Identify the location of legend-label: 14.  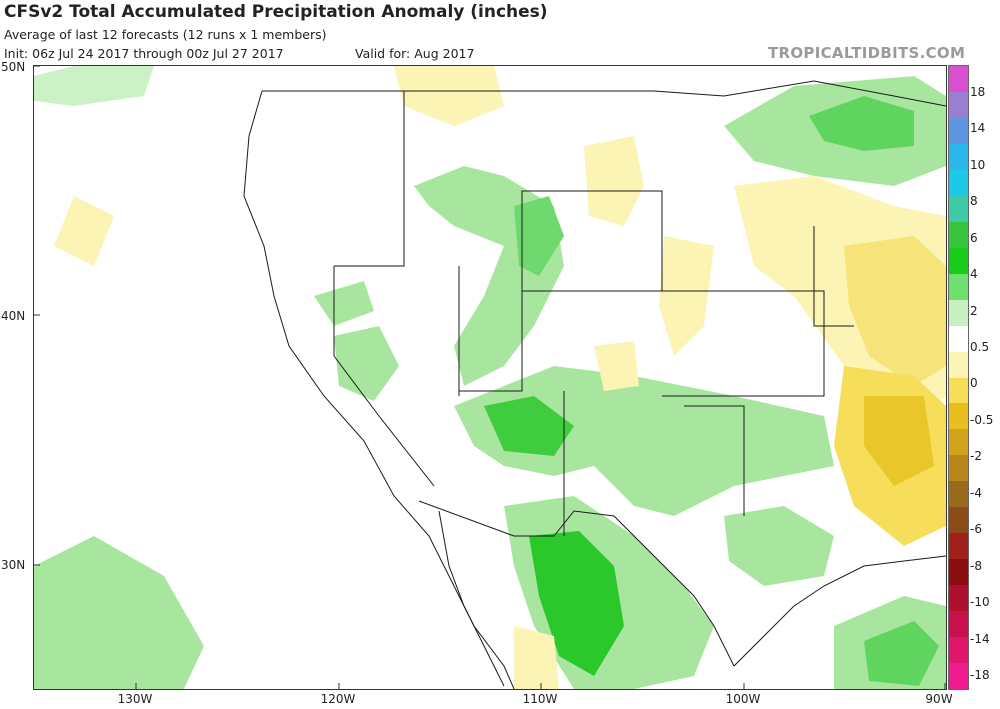
(978, 128).